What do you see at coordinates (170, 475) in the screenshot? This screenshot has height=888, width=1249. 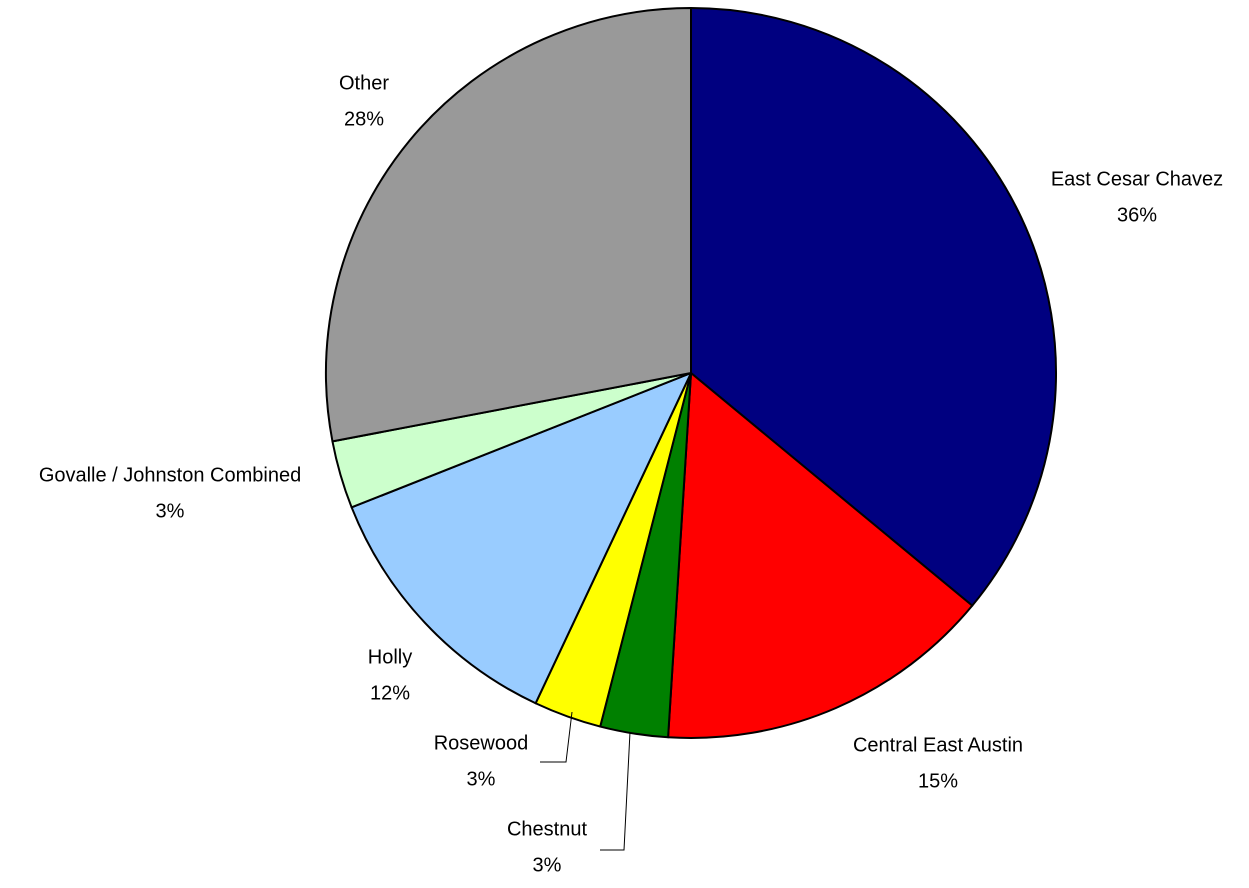 I see `slice-label: Govalle / Johnston Combined` at bounding box center [170, 475].